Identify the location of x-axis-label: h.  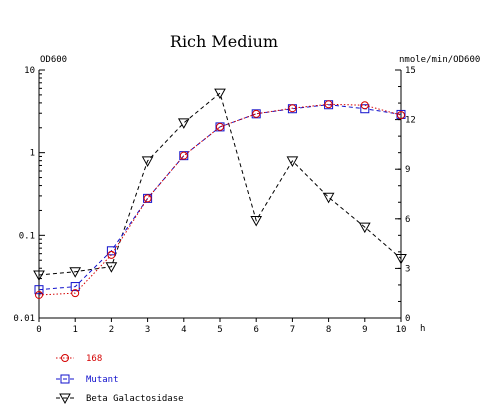
(422, 329).